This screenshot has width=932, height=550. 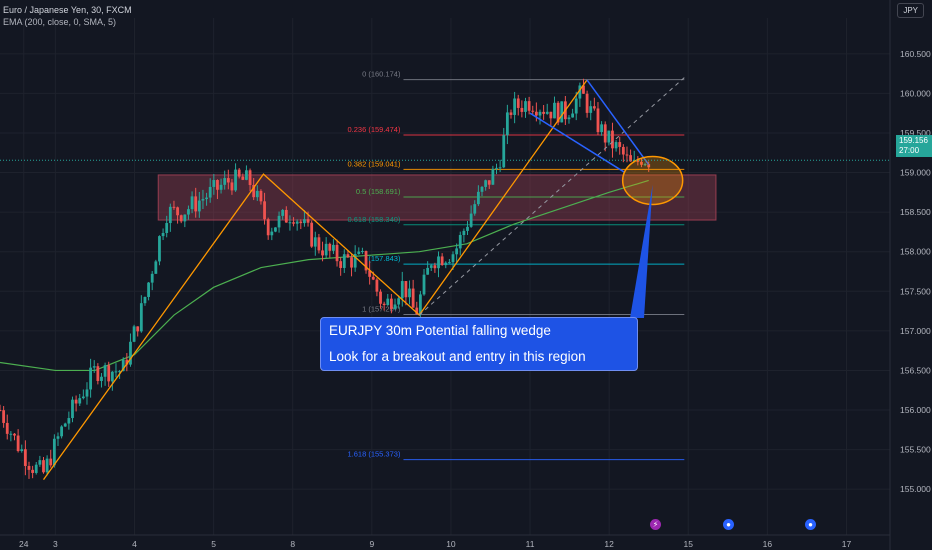 I want to click on bar-countdown: 27:00, so click(x=909, y=150).